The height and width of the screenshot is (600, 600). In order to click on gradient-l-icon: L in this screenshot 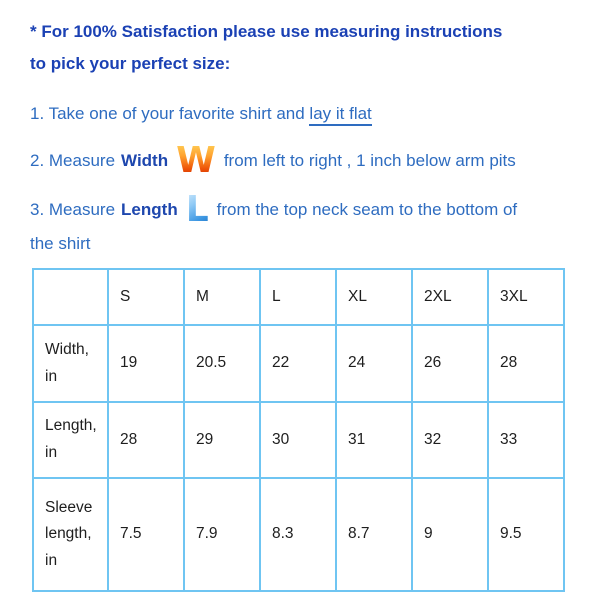, I will do `click(197, 209)`.